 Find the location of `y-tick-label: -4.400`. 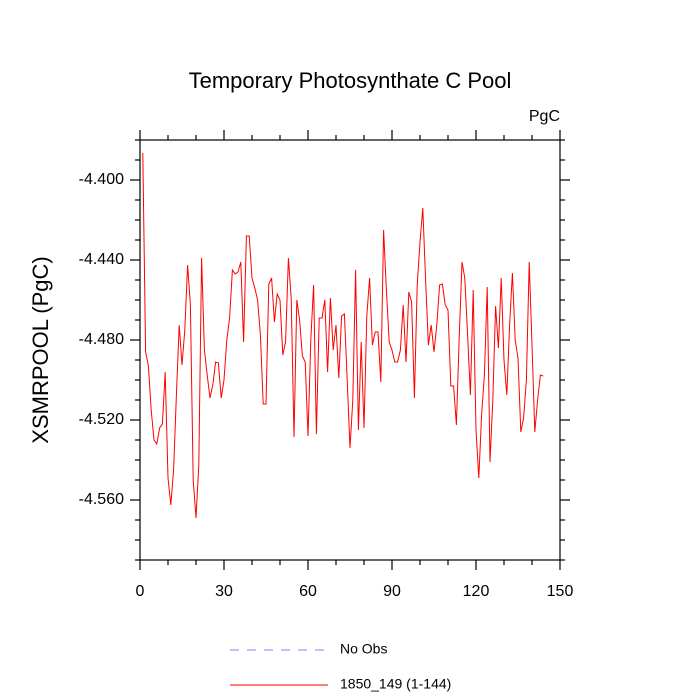

y-tick-label: -4.400 is located at coordinates (101, 179).